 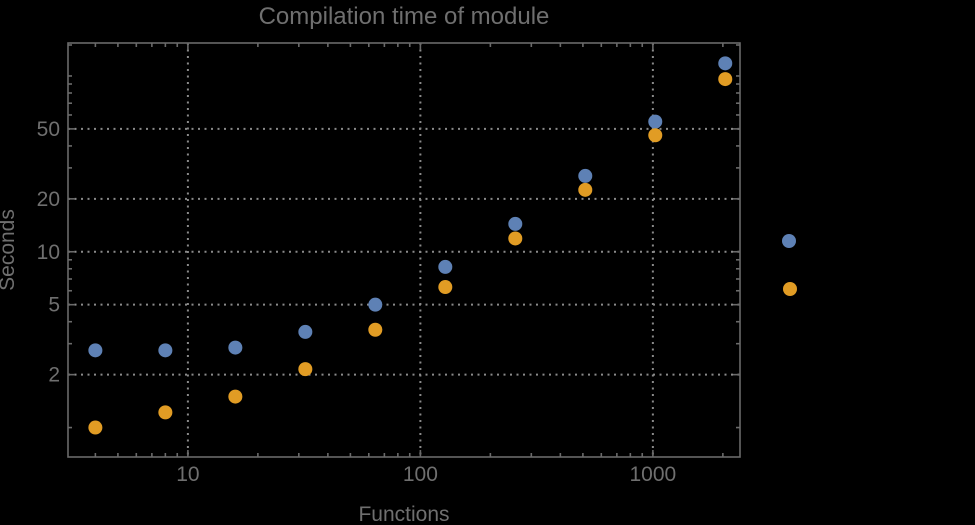 What do you see at coordinates (54, 375) in the screenshot?
I see `y-tick-label: 2` at bounding box center [54, 375].